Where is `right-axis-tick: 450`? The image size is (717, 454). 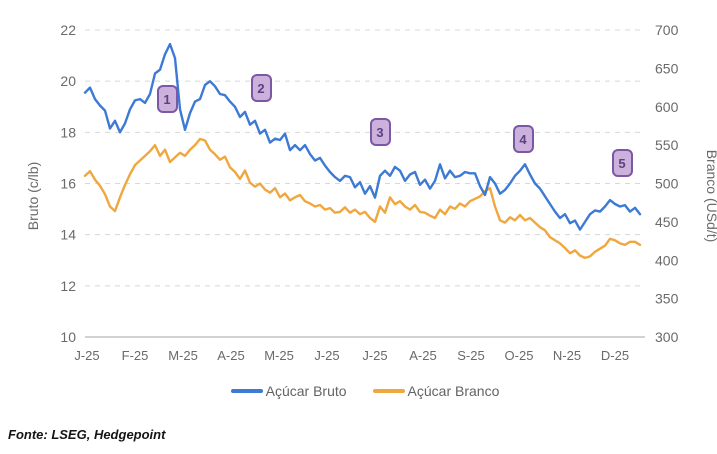
right-axis-tick: 450 is located at coordinates (667, 222).